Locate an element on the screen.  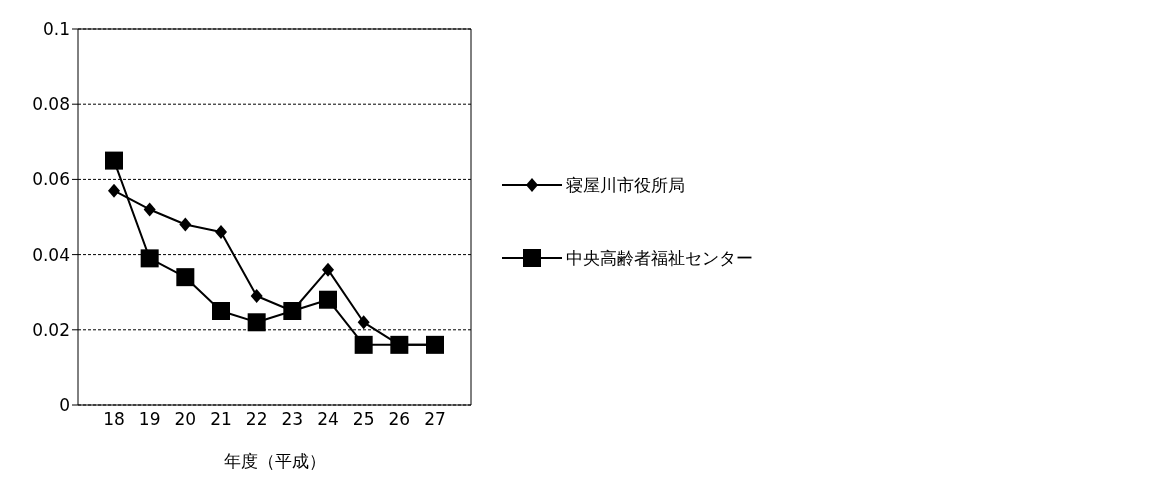
y-tick-label: 0 is located at coordinates (64, 405).